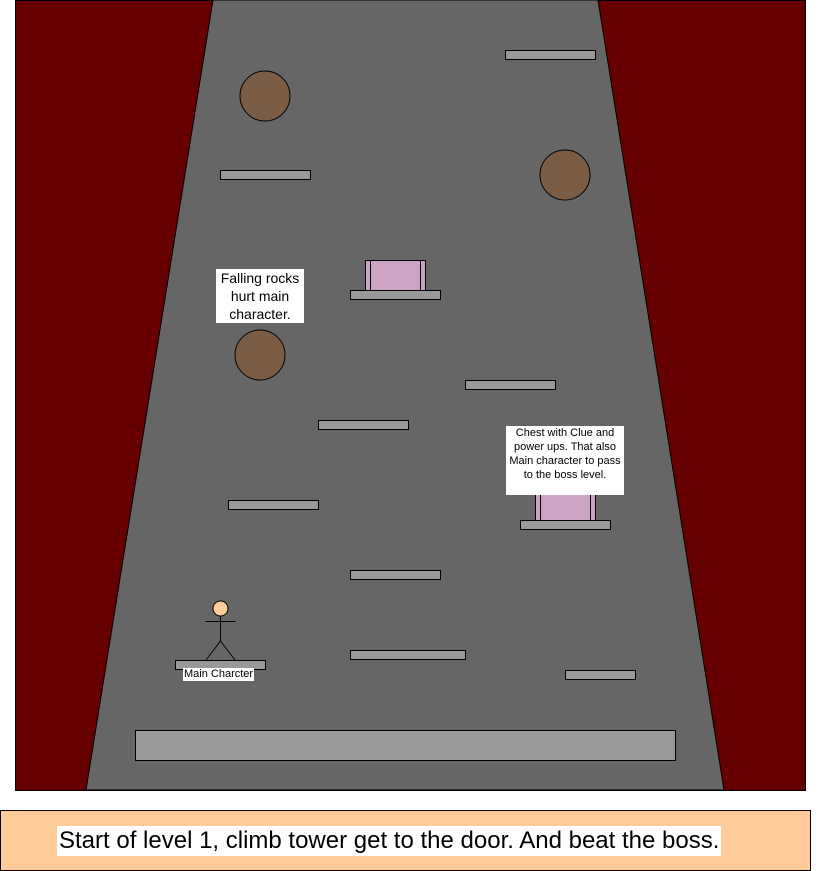  What do you see at coordinates (220, 608) in the screenshot?
I see `player-head` at bounding box center [220, 608].